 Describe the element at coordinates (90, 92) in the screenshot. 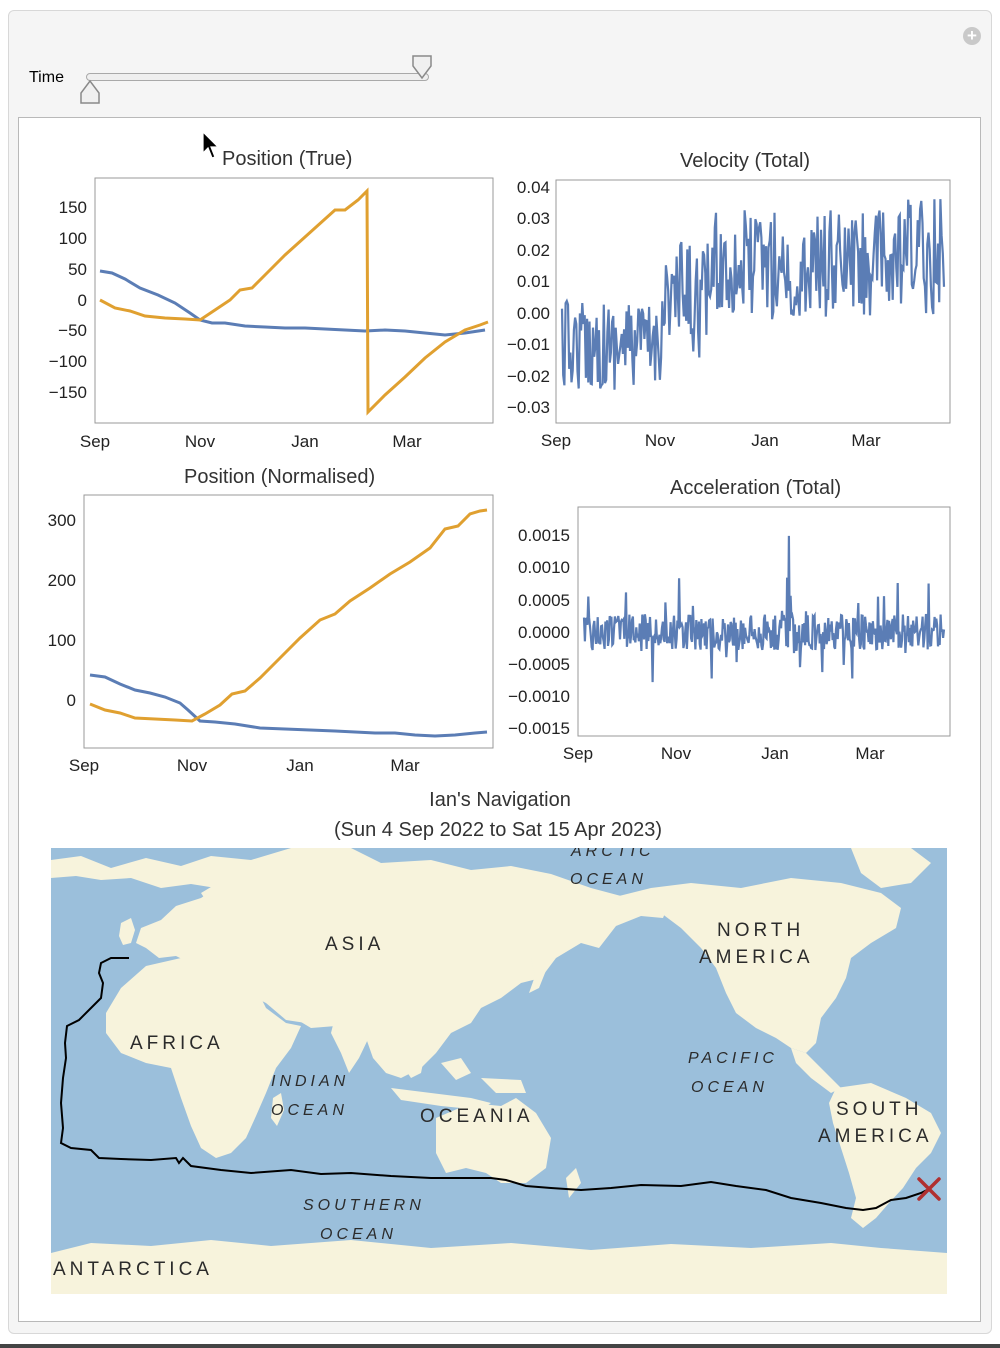

I see `slider-thumb-secondary` at that location.